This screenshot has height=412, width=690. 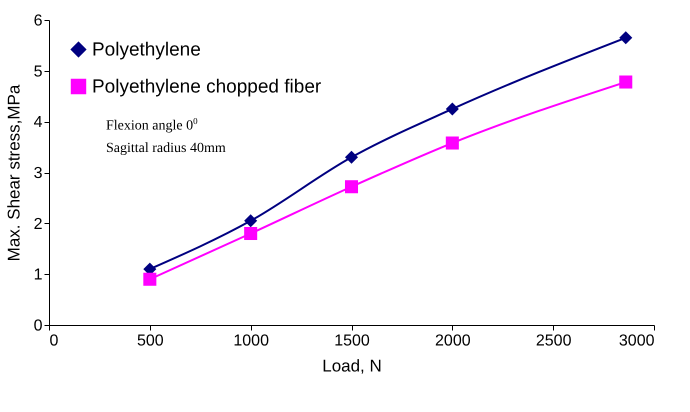 I want to click on y-tick-label: 6, so click(x=38, y=21).